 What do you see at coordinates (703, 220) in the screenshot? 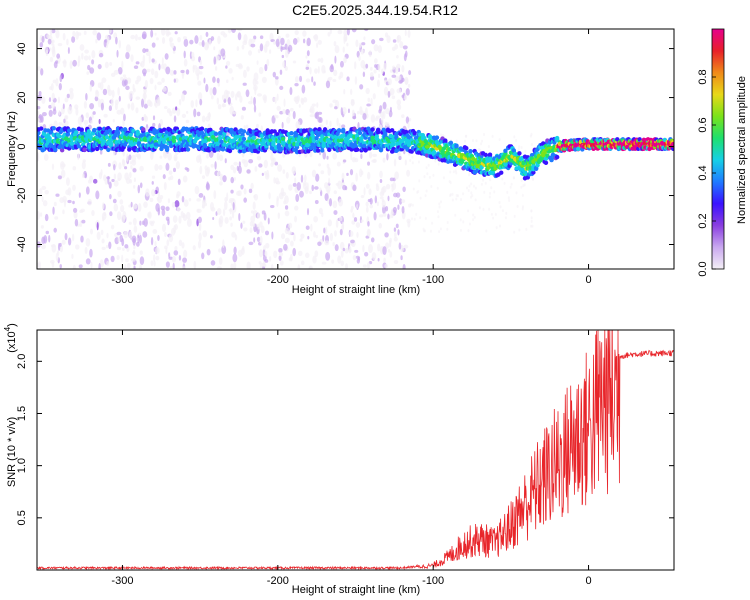
I see `colorbar-tick-label: 0.2` at bounding box center [703, 220].